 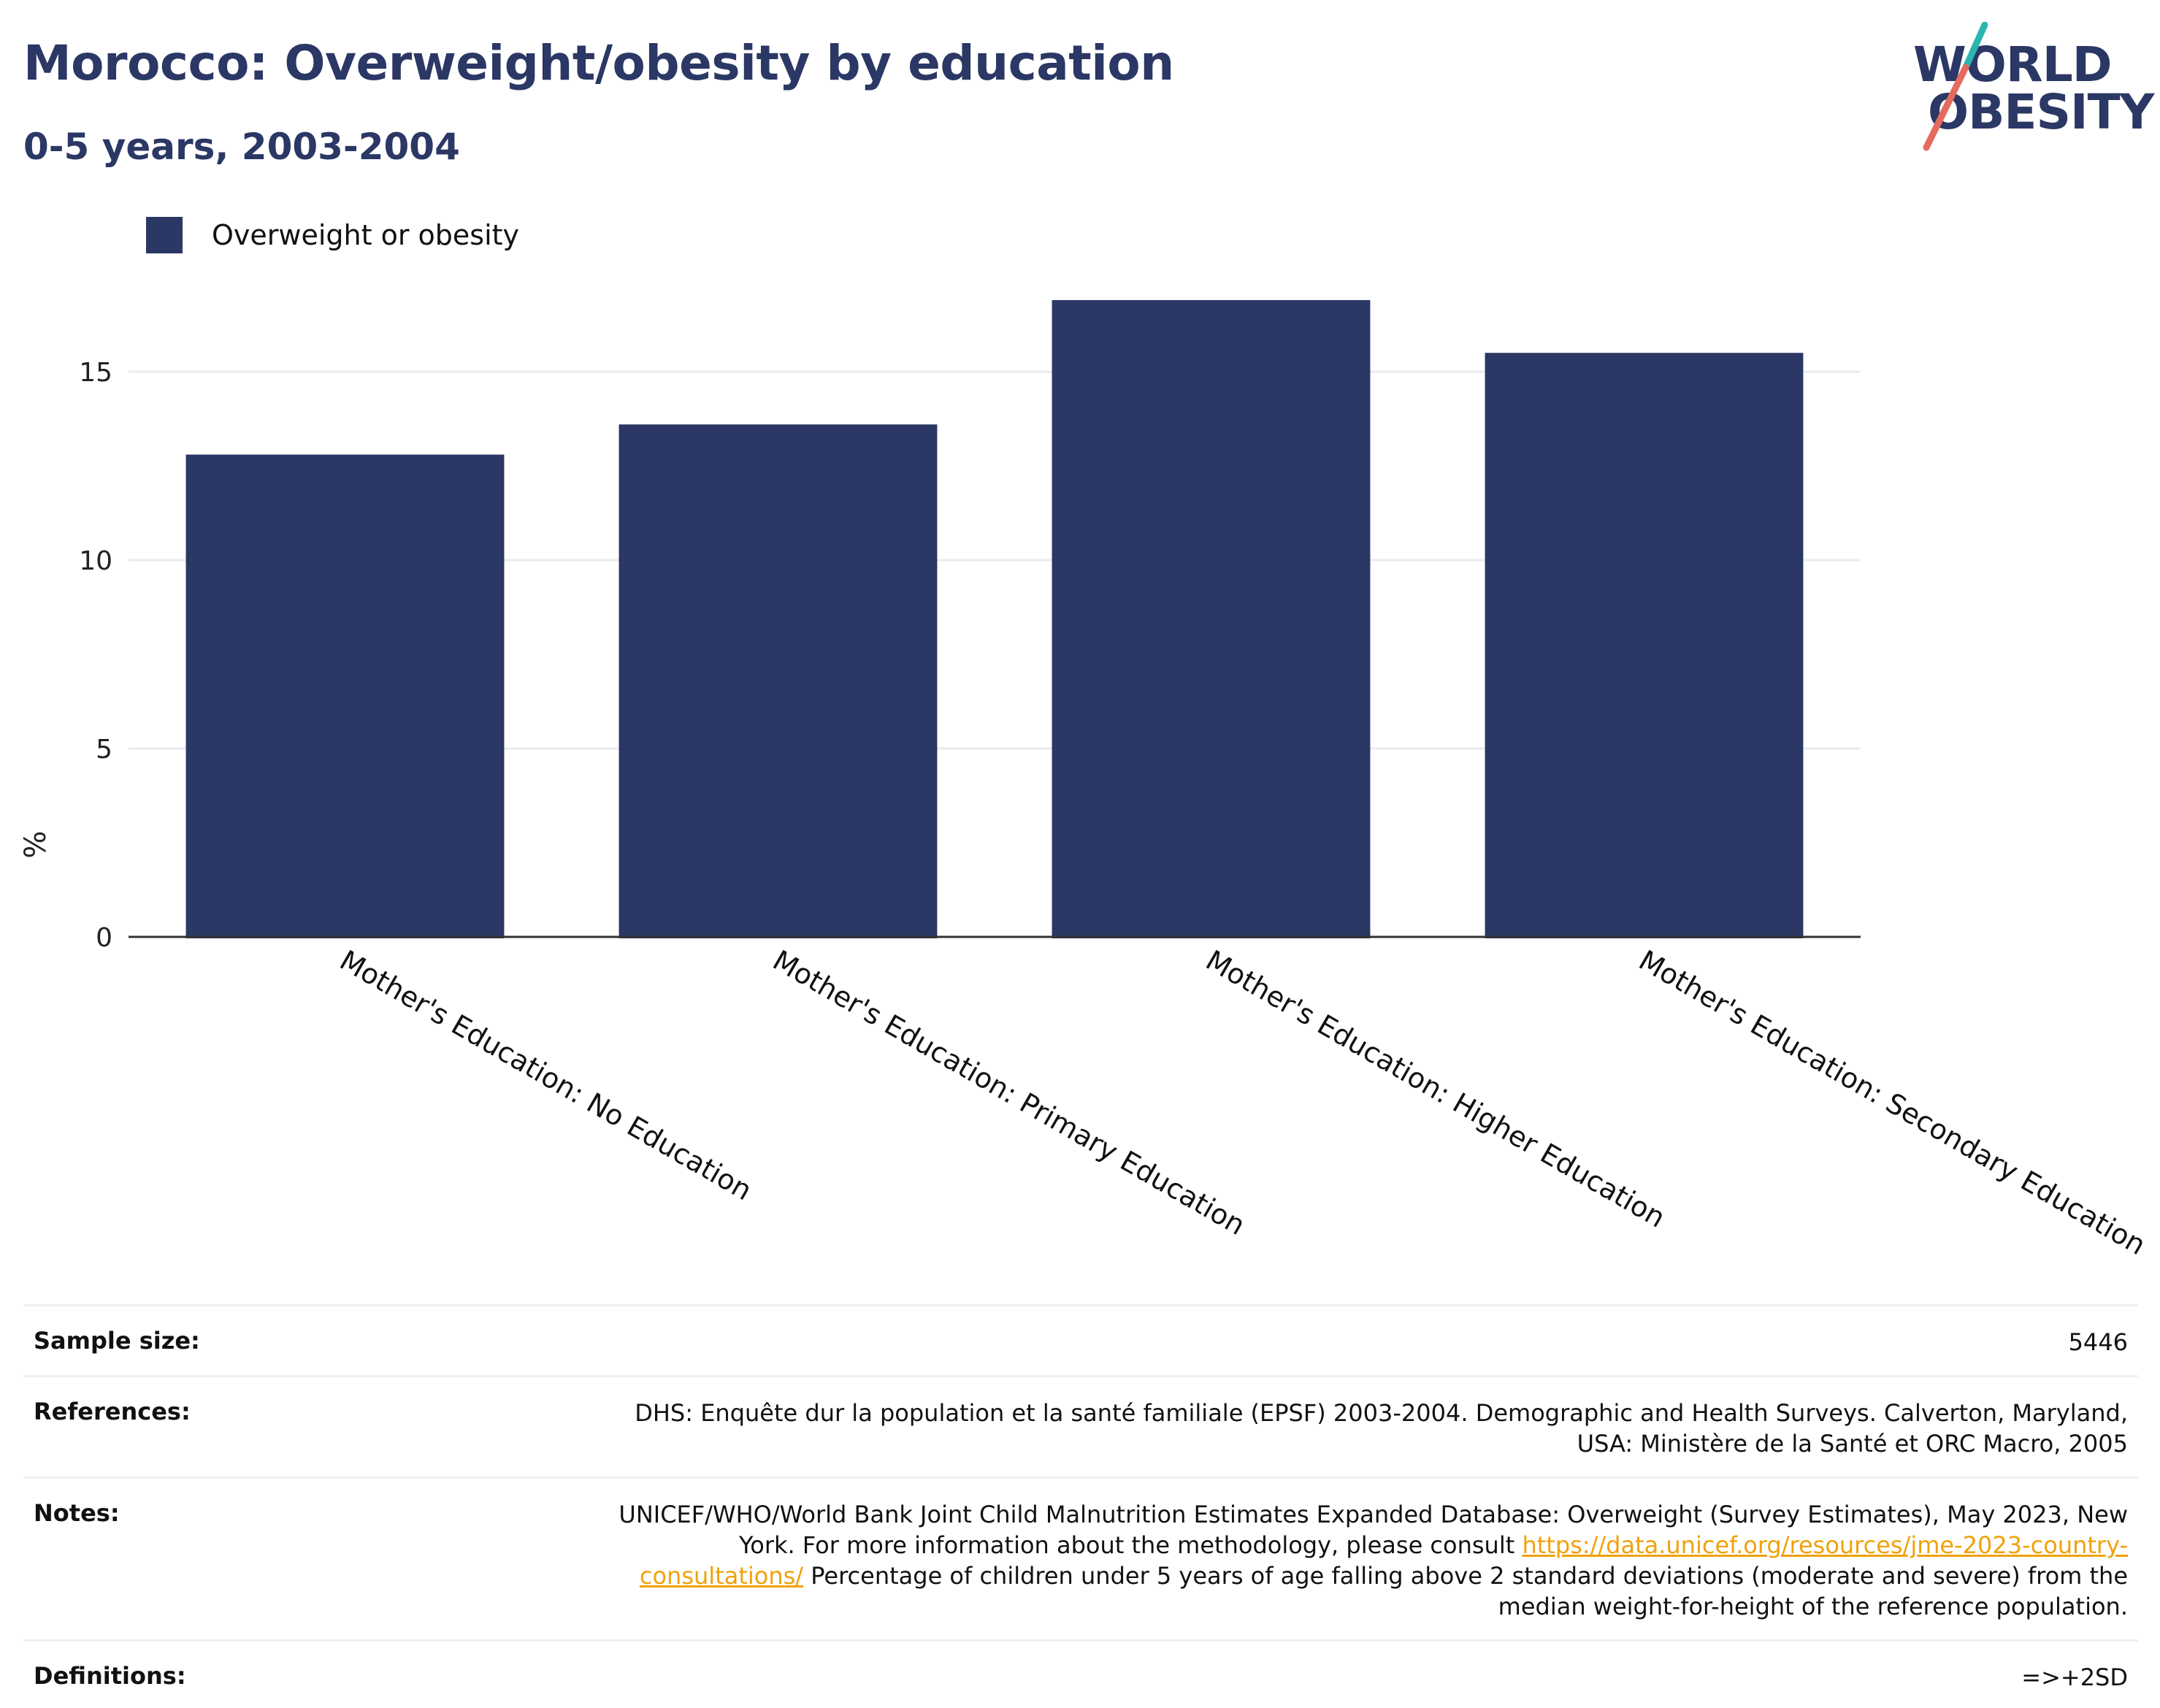 What do you see at coordinates (2041, 112) in the screenshot?
I see `logo-text-line2: OBESITY` at bounding box center [2041, 112].